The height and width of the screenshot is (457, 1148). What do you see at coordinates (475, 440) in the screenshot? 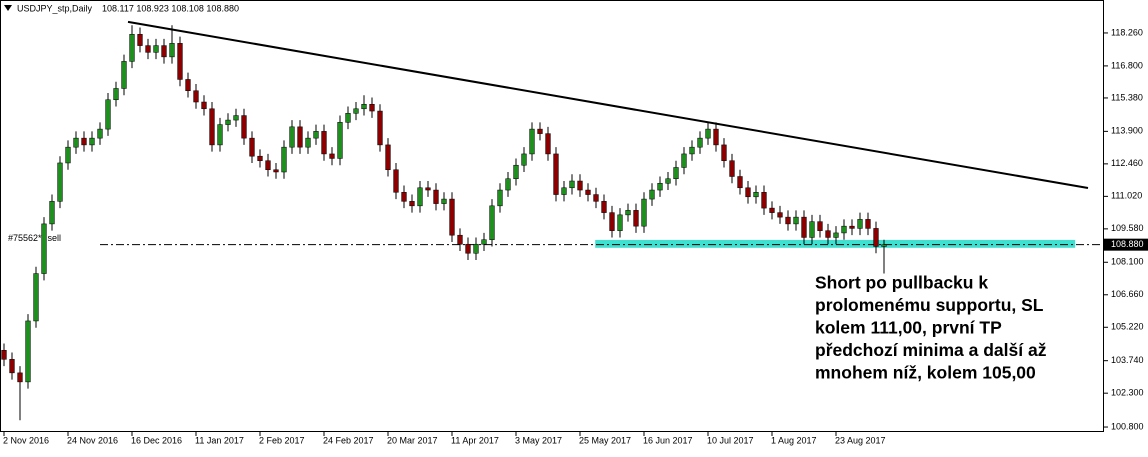
I see `x-tick-label: 11 Apr 2017` at bounding box center [475, 440].